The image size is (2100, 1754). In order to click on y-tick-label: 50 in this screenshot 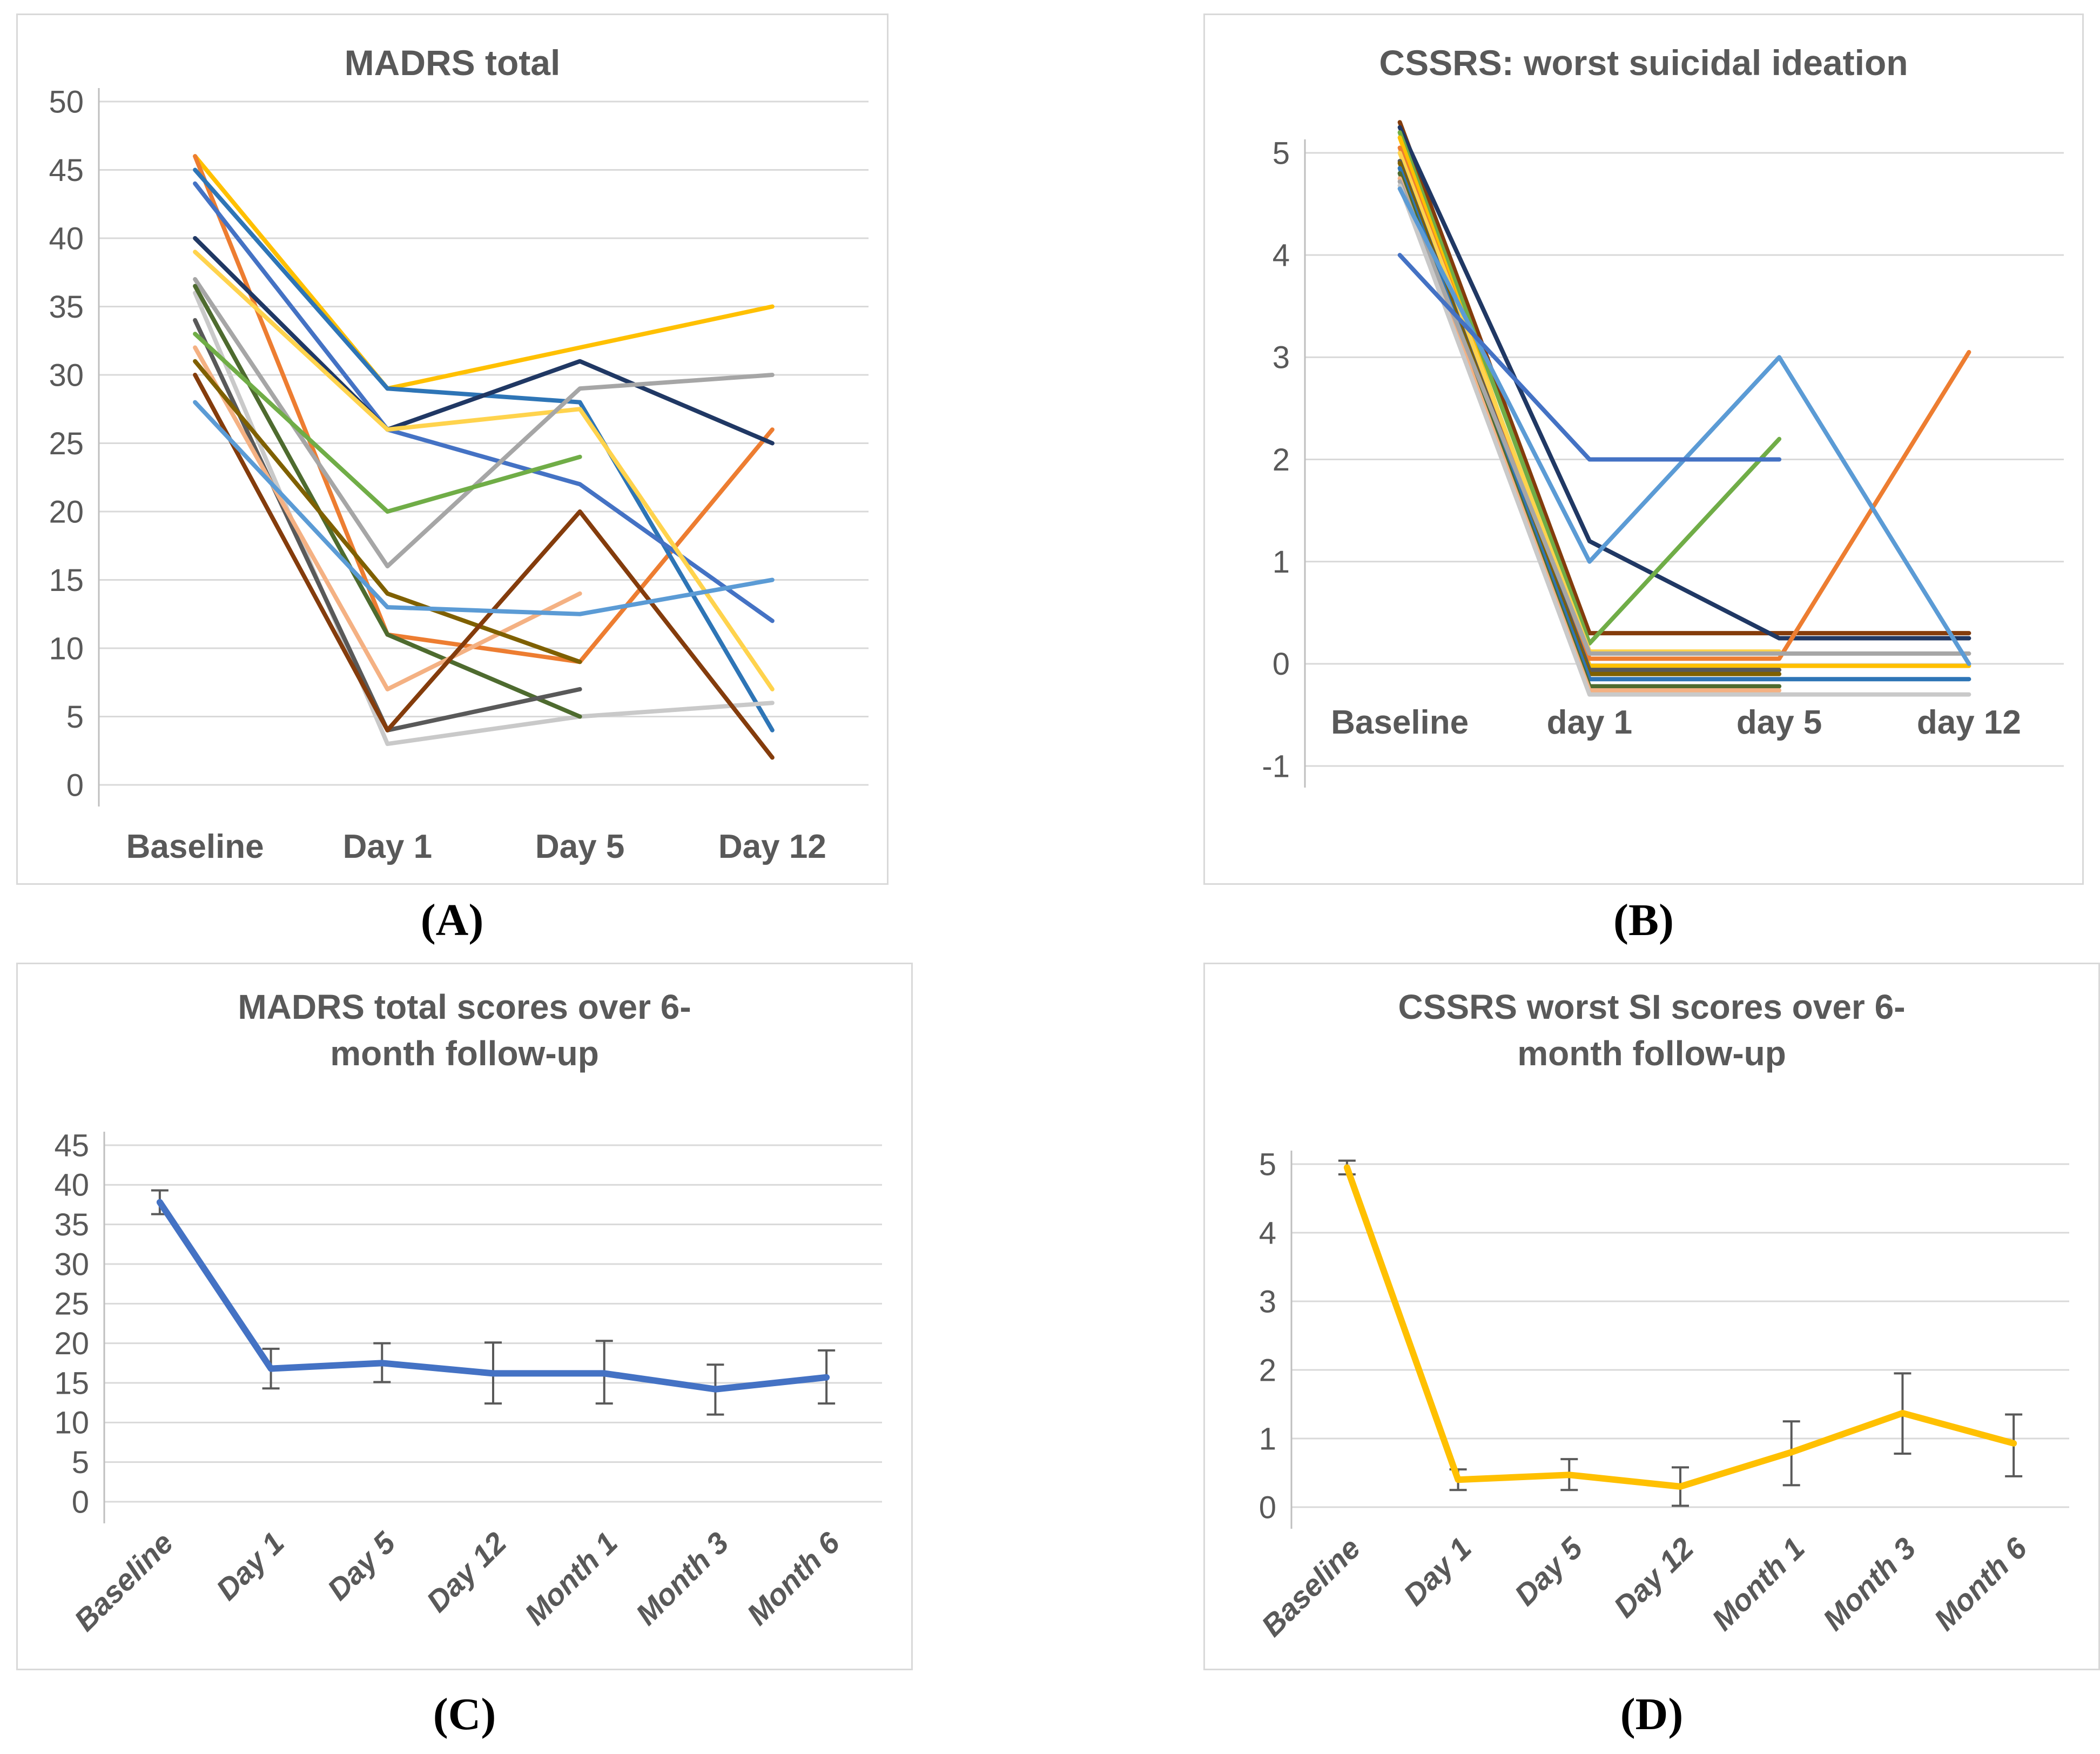, I will do `click(66, 102)`.